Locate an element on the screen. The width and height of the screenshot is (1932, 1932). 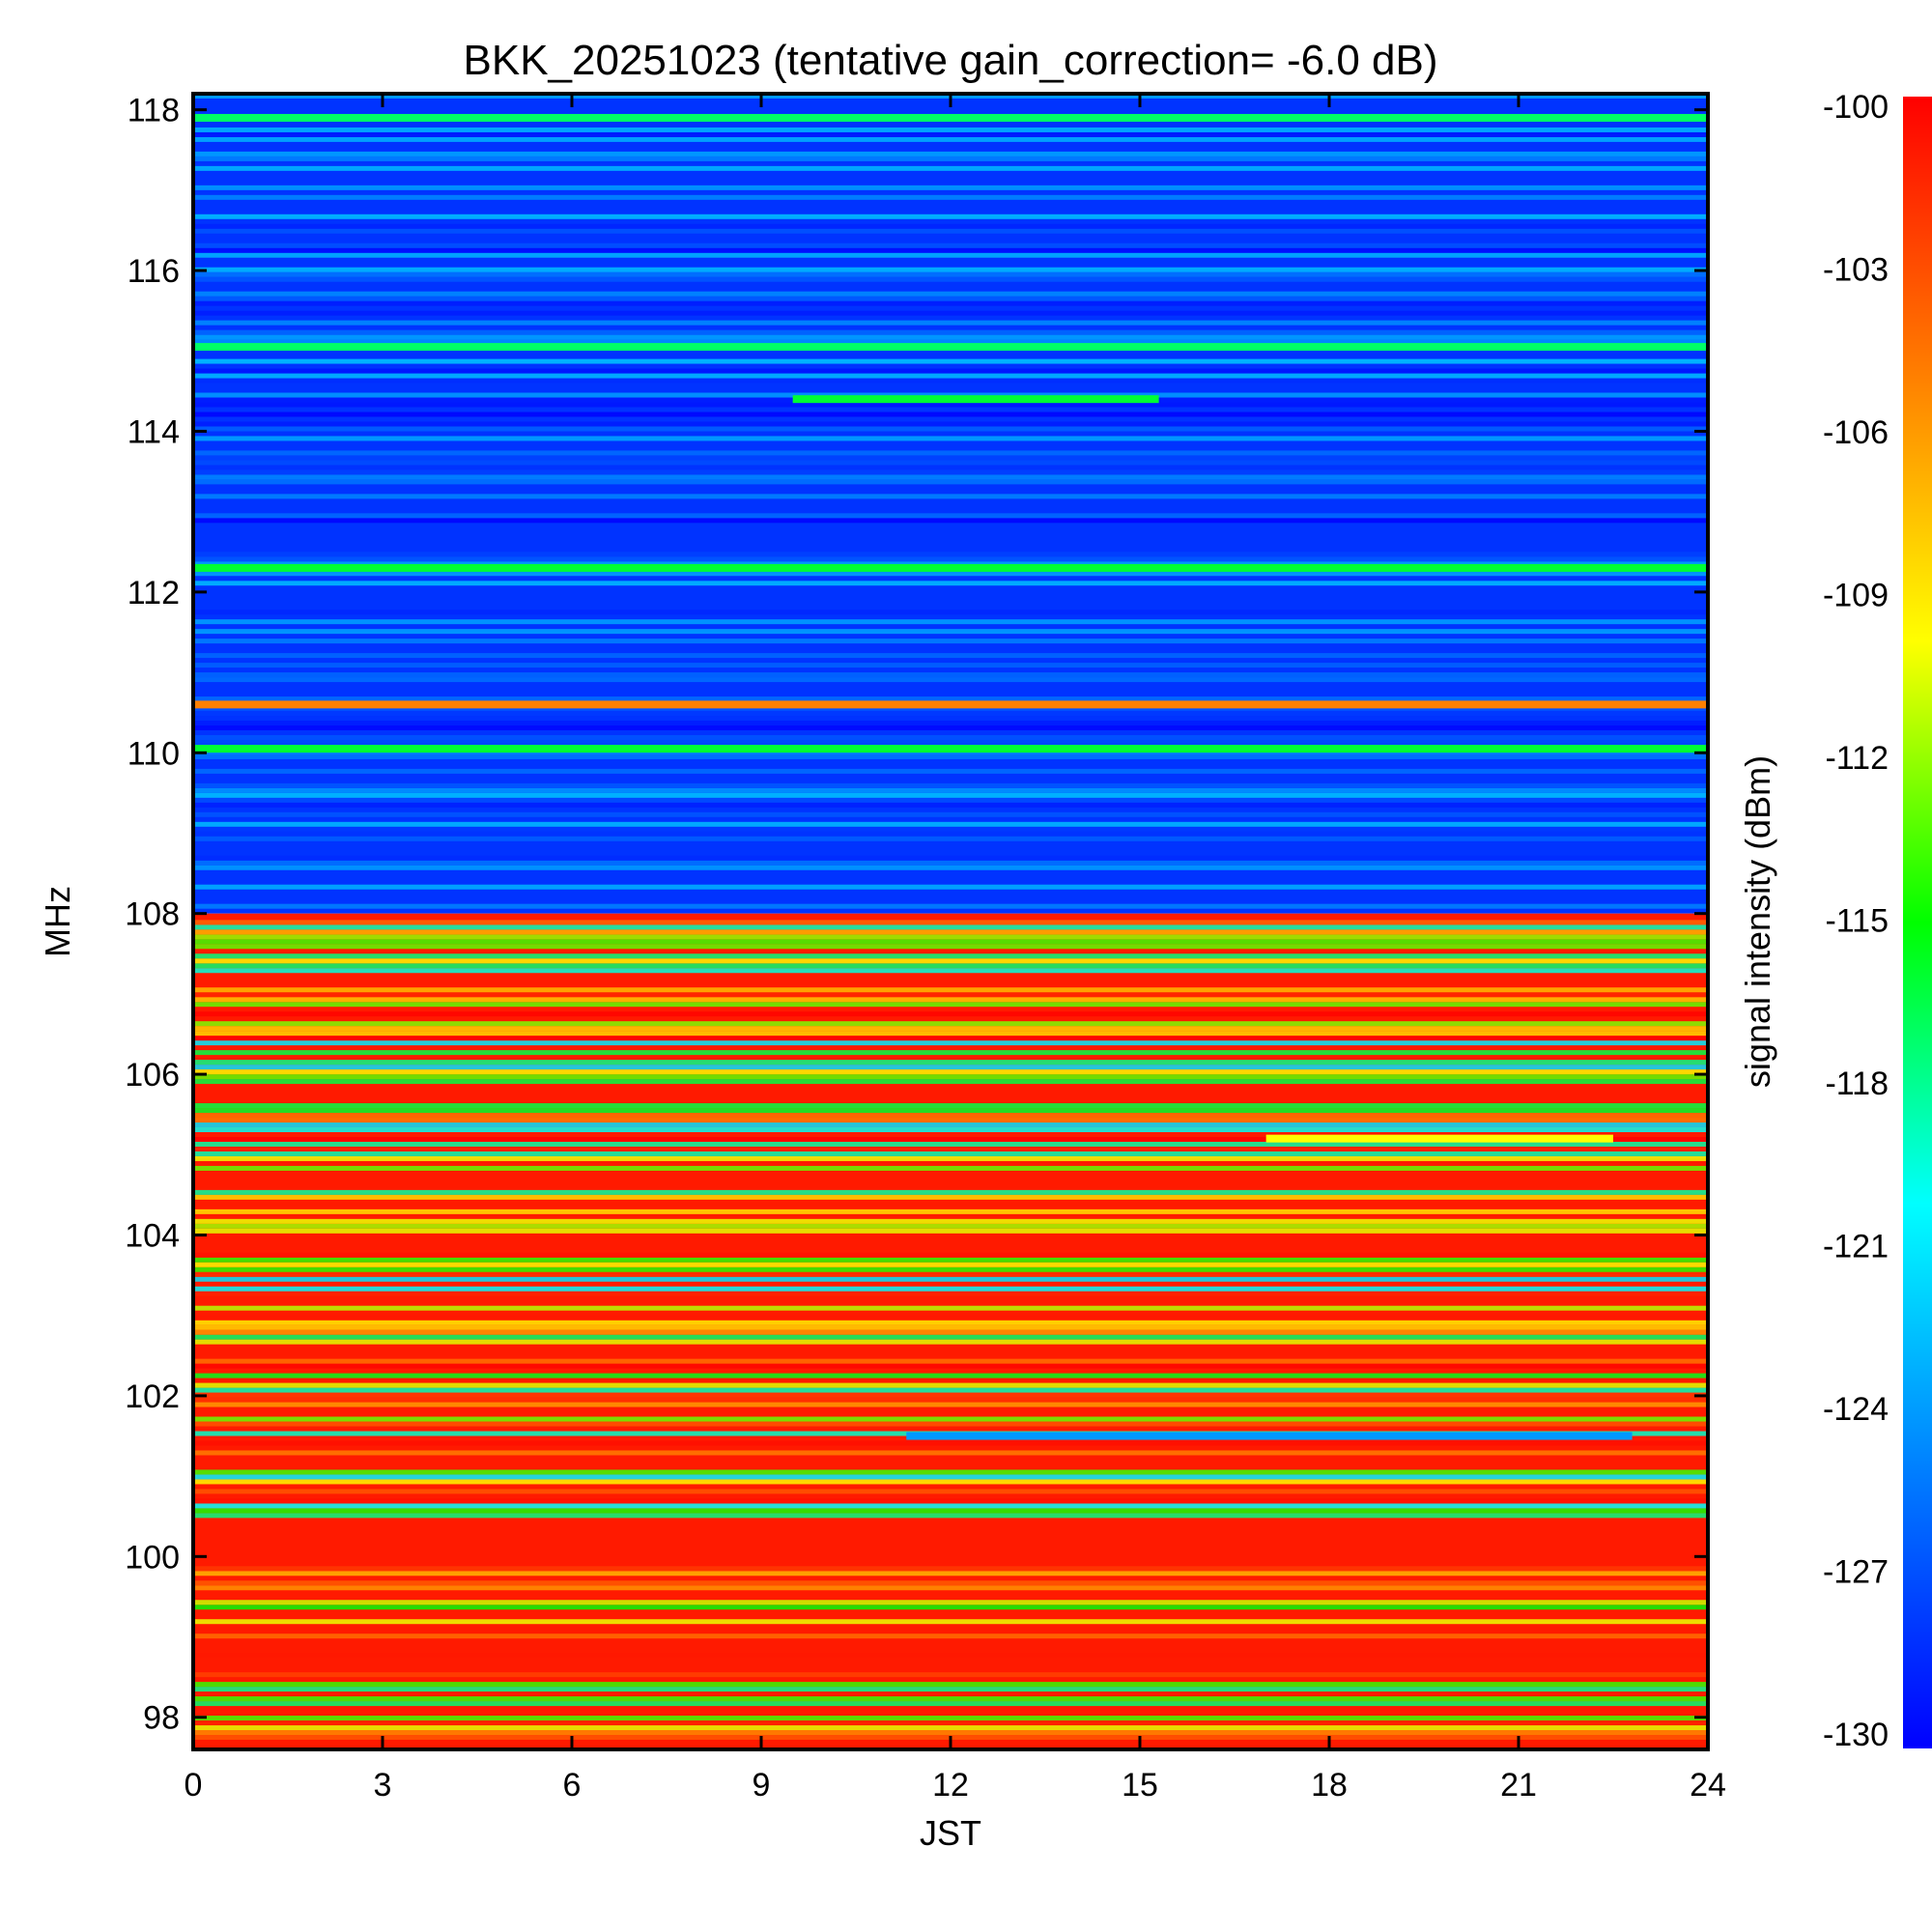
colorbar-tick-label: -106 is located at coordinates (1856, 432).